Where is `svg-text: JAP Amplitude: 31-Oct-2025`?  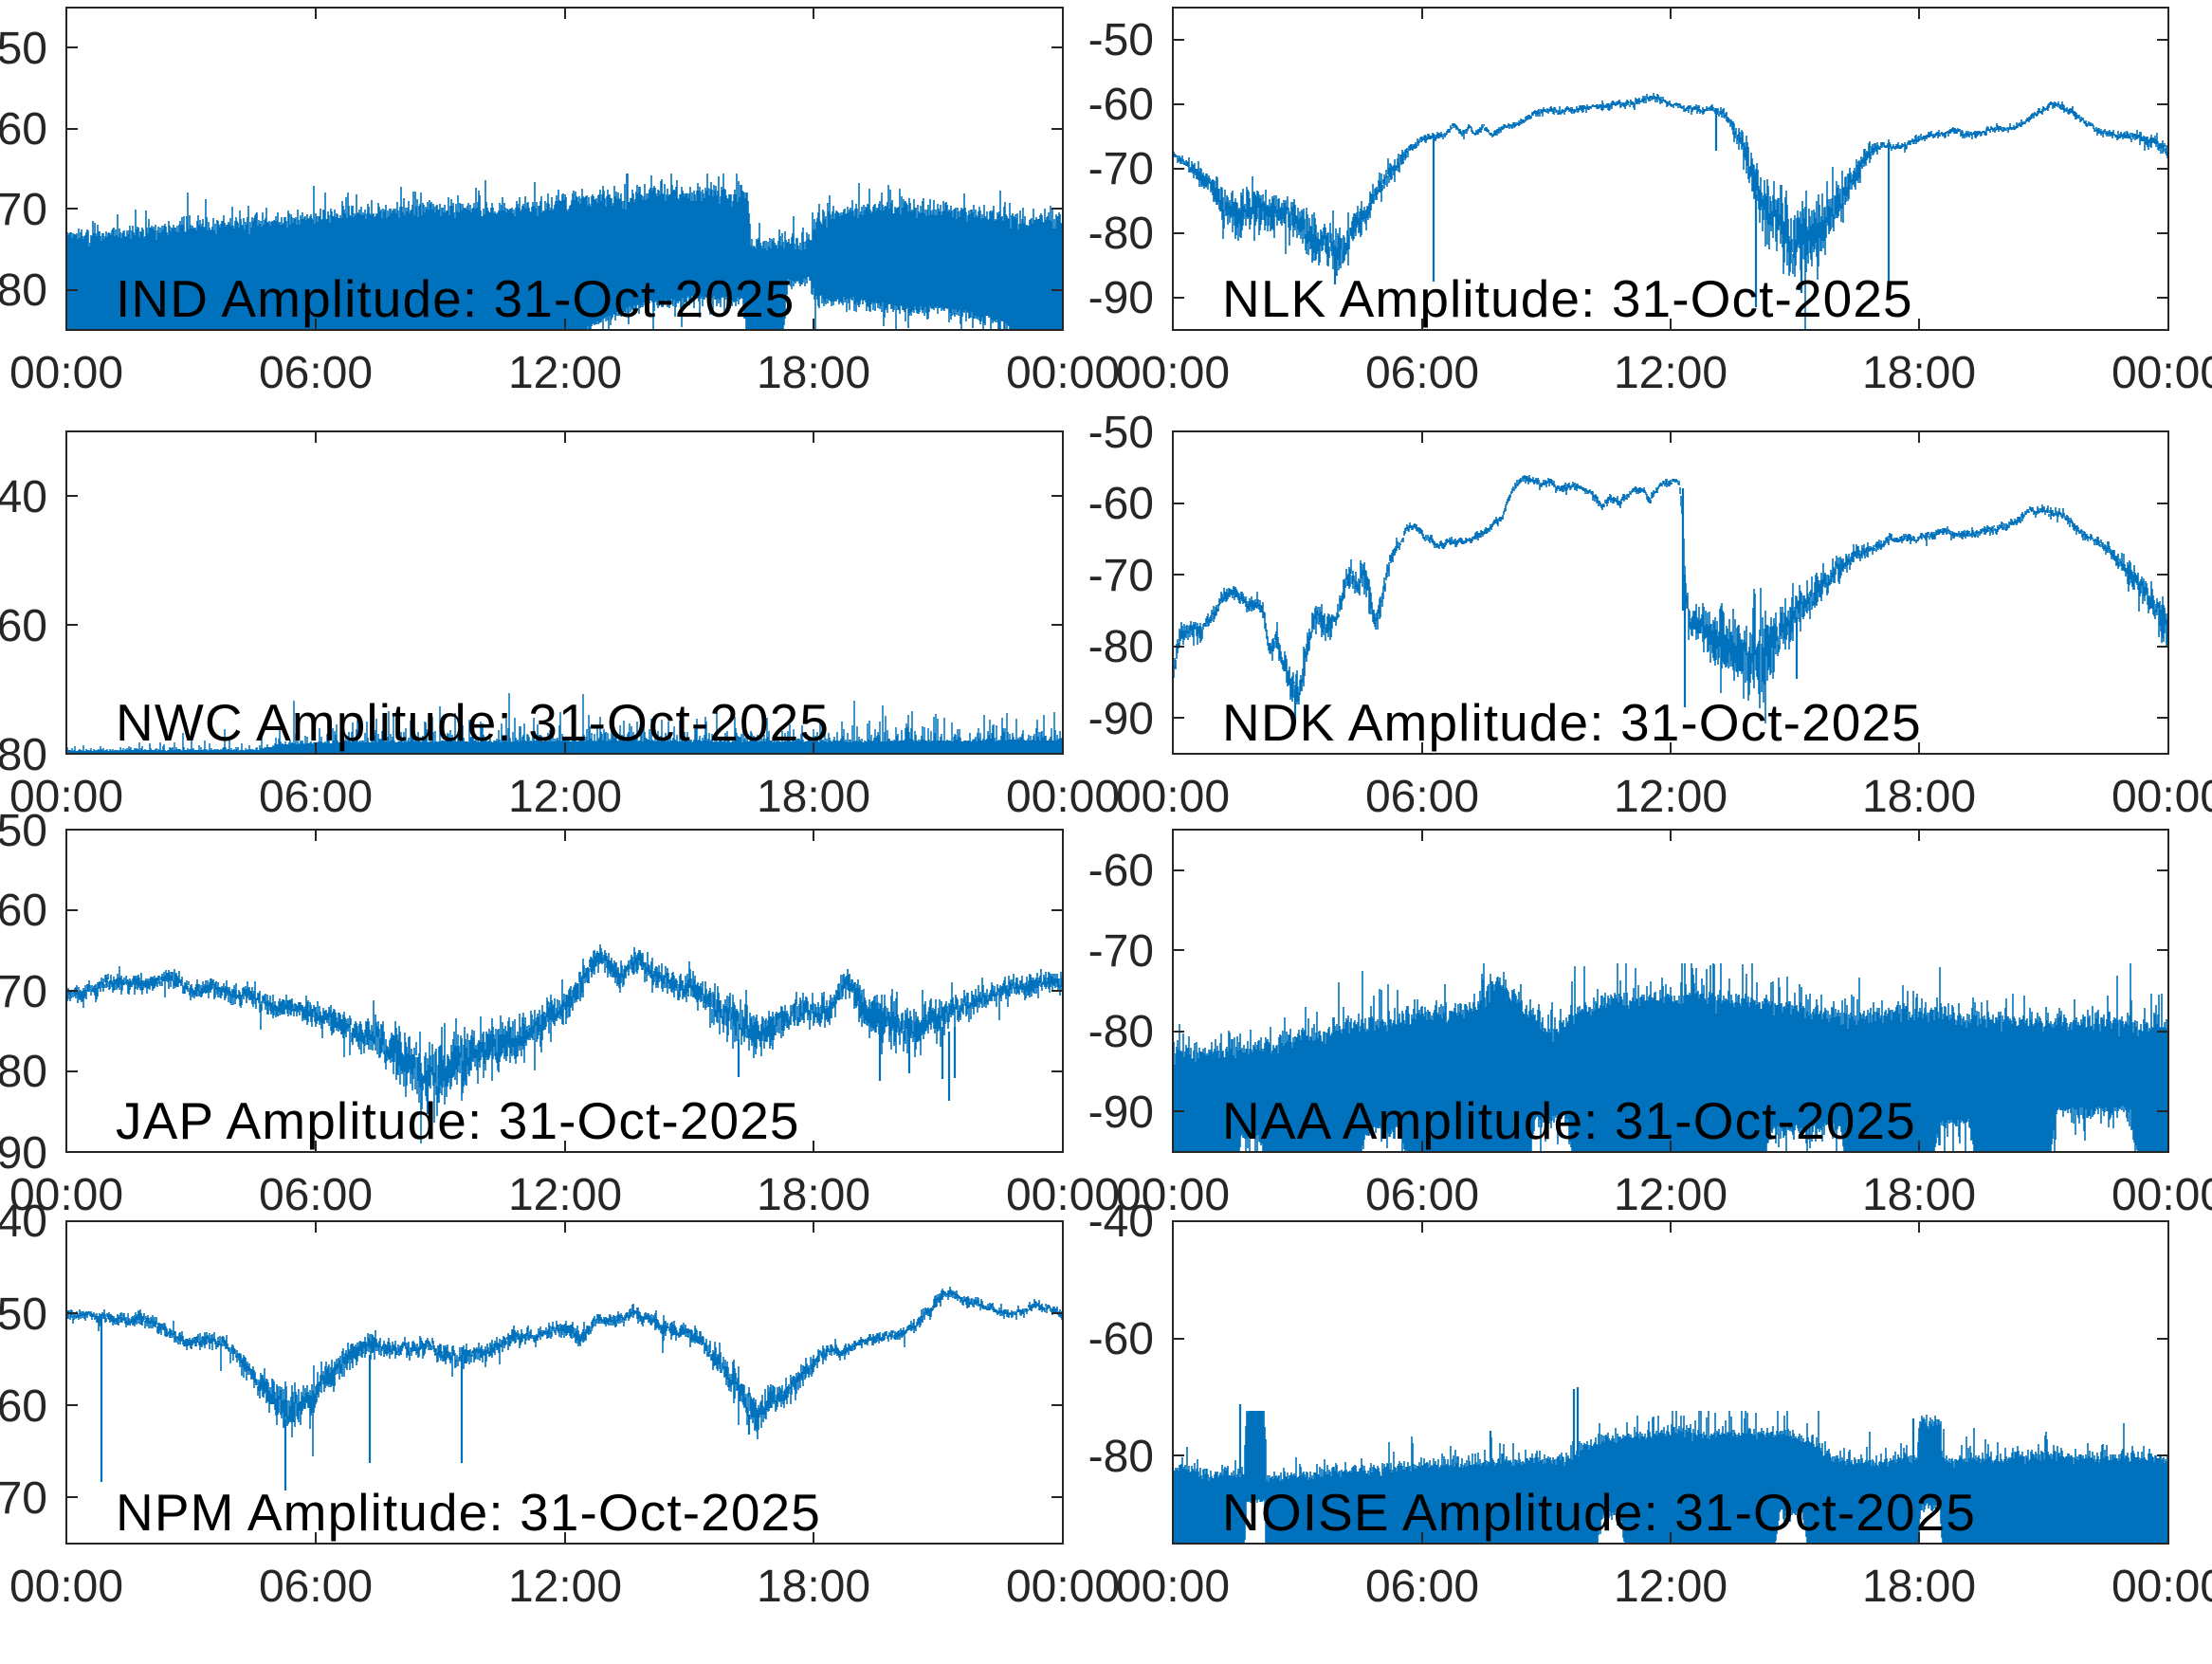 svg-text: JAP Amplitude: 31-Oct-2025 is located at coordinates (458, 1120).